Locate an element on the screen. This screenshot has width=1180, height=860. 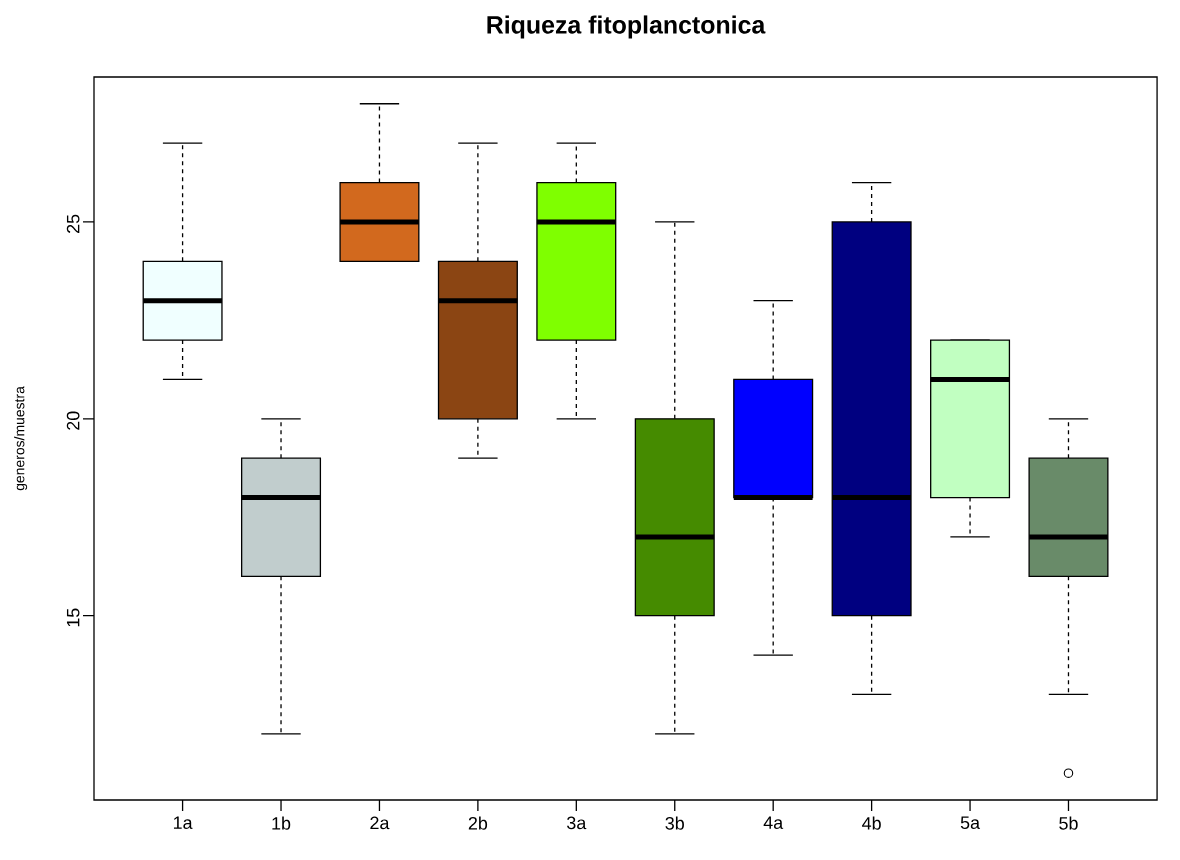
x-tick-label: 1b is located at coordinates (281, 823).